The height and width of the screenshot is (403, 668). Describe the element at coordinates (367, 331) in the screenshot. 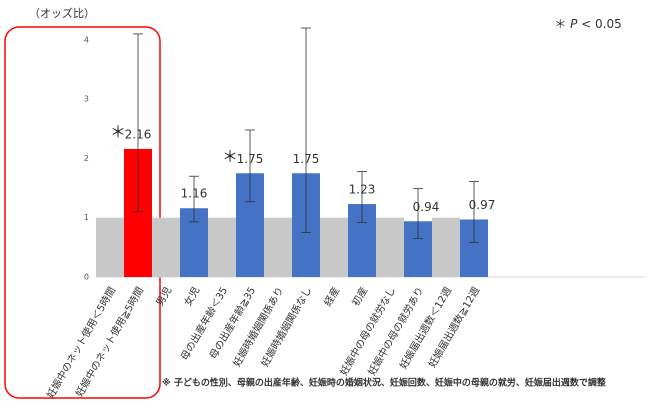

I see `x-tick-label: 妊娠中の母の就労なし` at that location.